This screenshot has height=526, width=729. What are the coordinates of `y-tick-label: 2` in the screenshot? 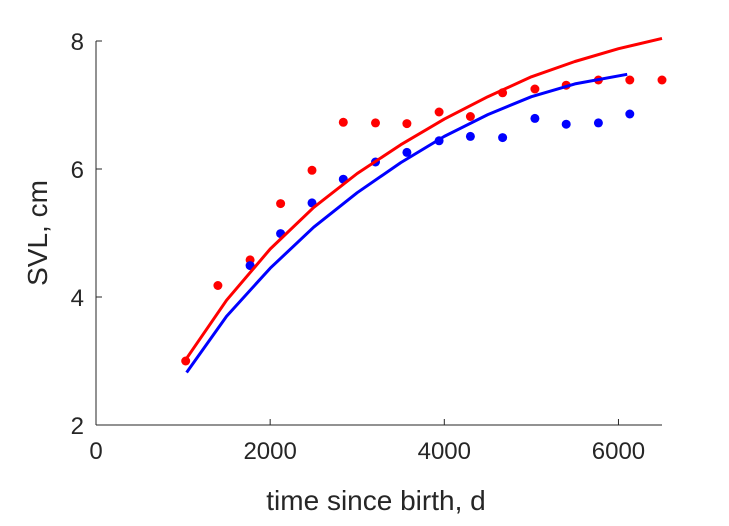 It's located at (77, 426).